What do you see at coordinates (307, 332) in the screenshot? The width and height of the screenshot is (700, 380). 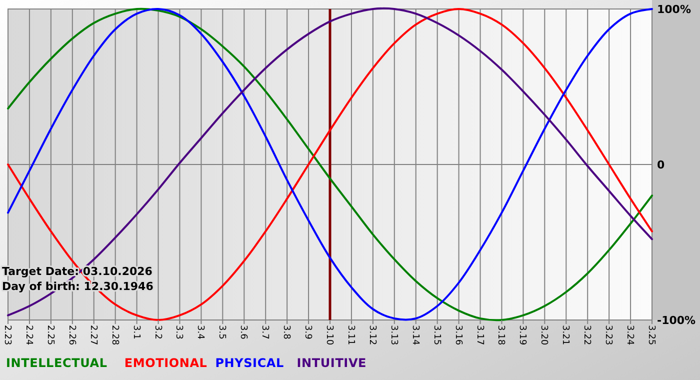 I see `x-tick-label: 3.9` at bounding box center [307, 332].